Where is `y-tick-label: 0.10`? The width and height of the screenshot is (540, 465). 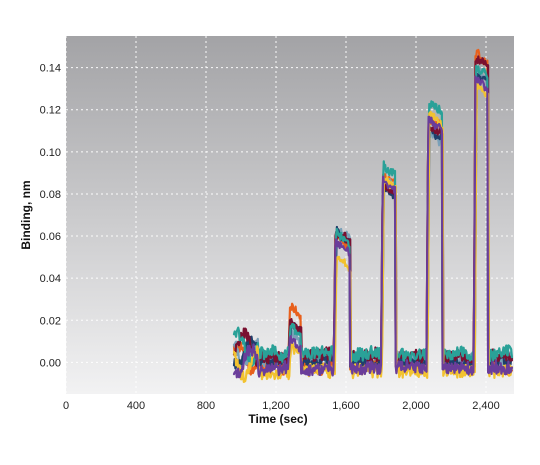
y-tick-label: 0.10 is located at coordinates (50, 153).